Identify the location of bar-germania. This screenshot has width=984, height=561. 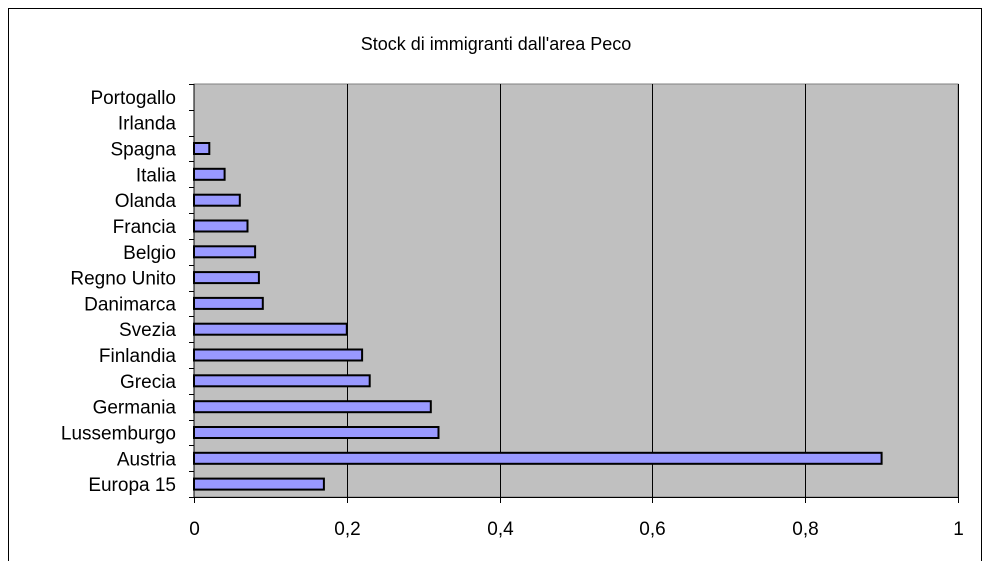
(312, 407).